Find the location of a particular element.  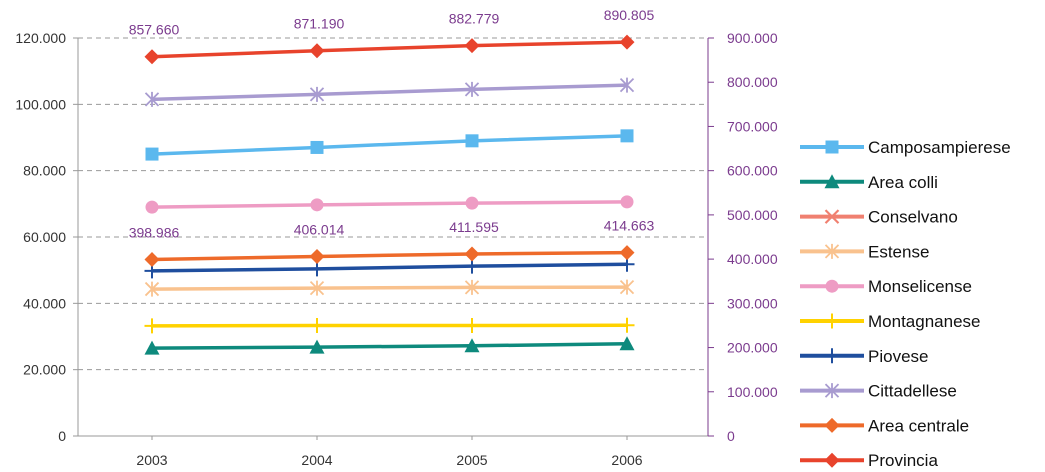

series-estense is located at coordinates (389, 288).